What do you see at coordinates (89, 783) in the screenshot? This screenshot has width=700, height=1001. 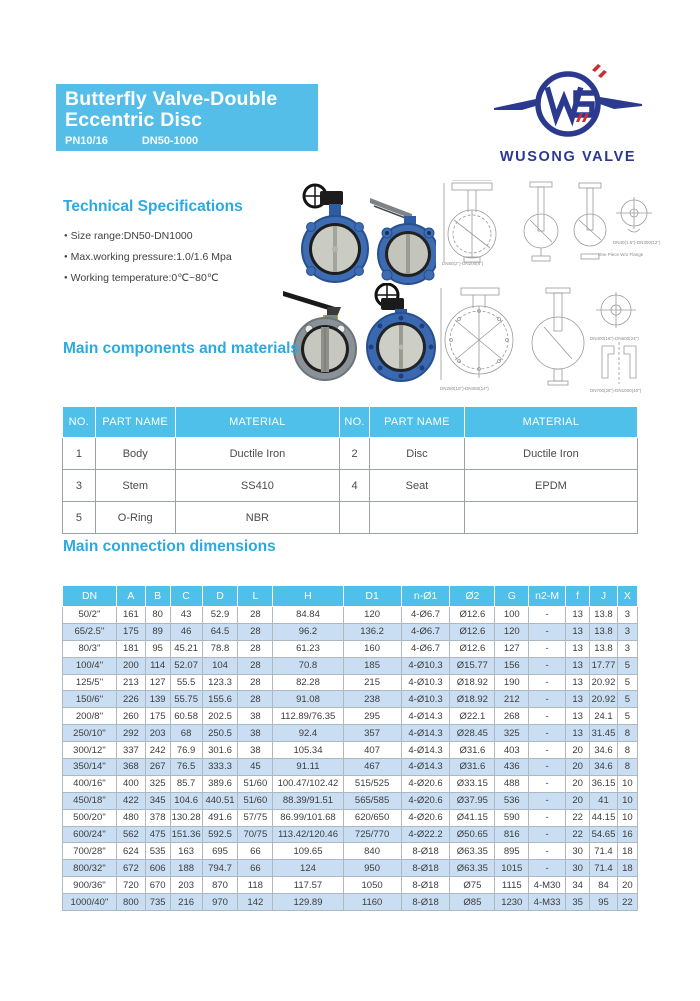 I see `table-cell: 400/16''` at bounding box center [89, 783].